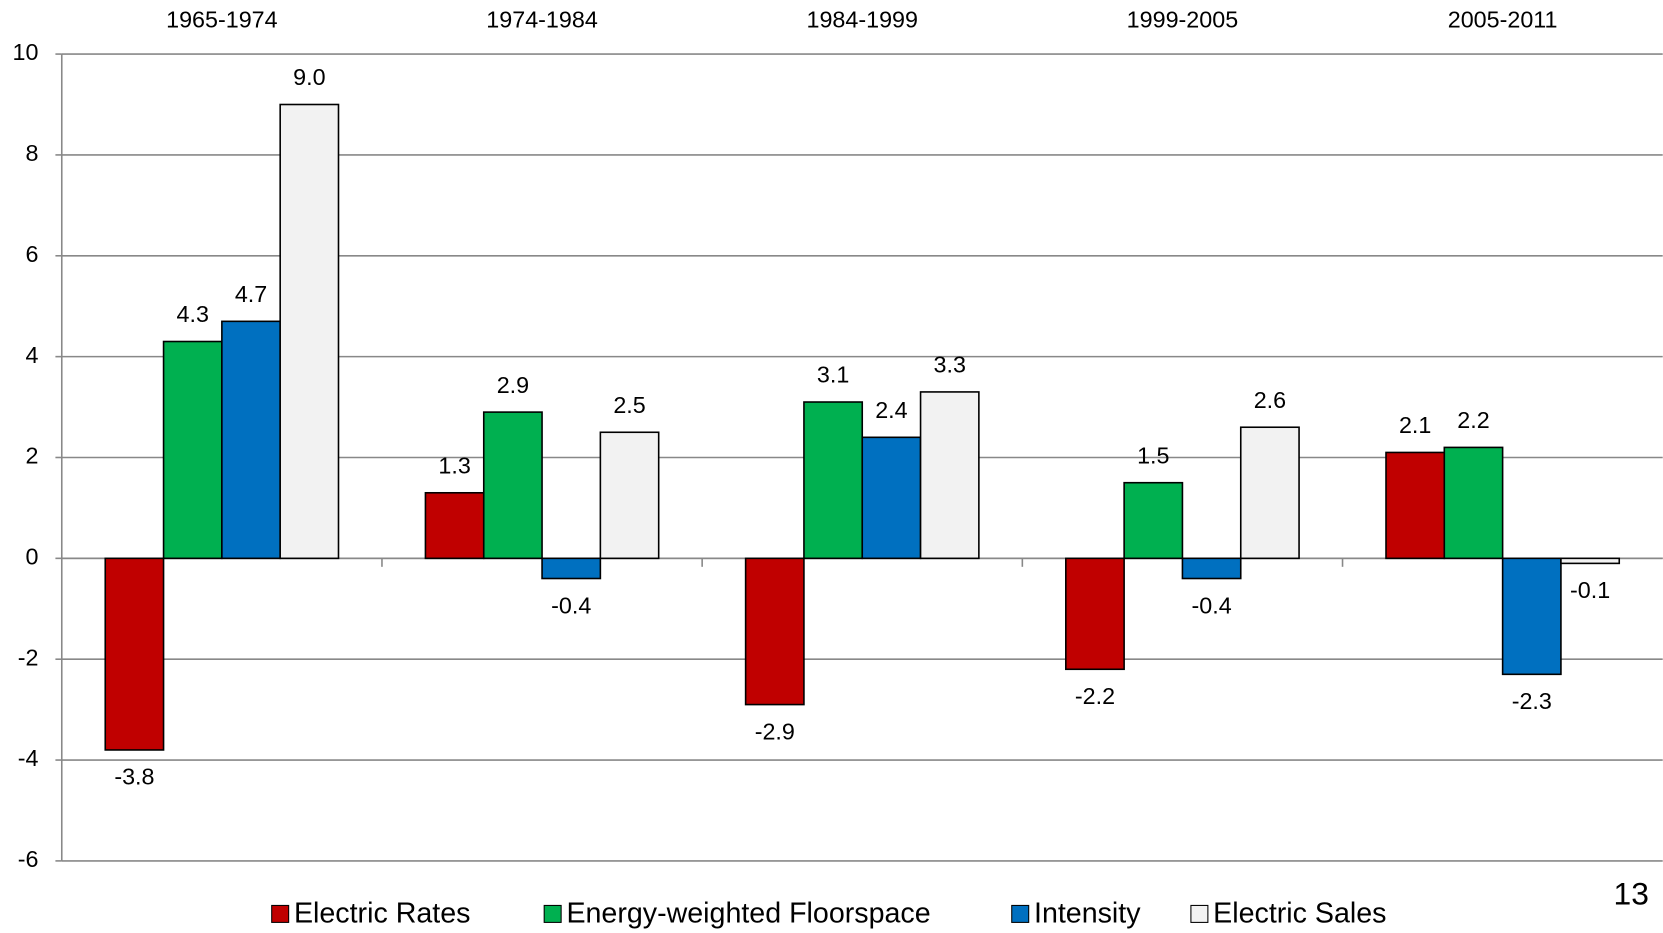  Describe the element at coordinates (31, 254) in the screenshot. I see `y-tick-label: 6` at that location.